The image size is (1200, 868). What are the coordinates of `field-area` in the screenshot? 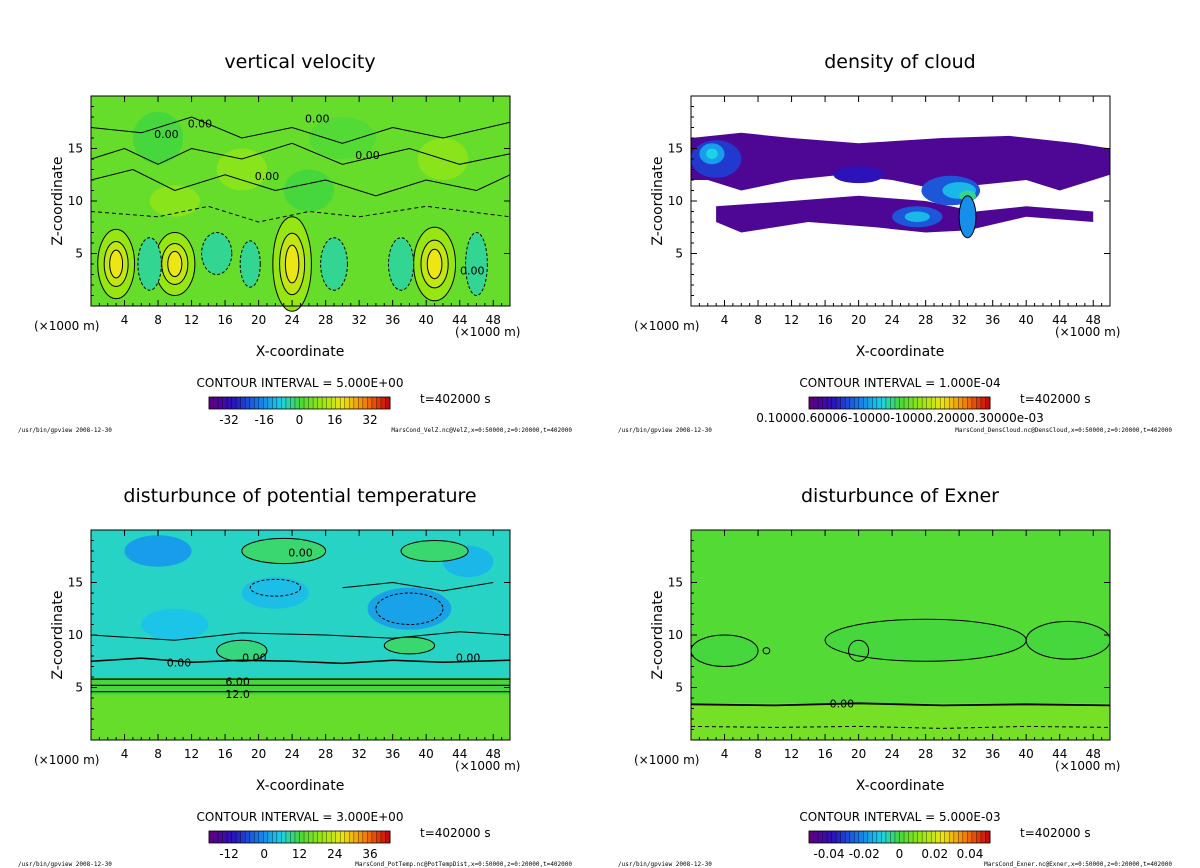 It's located at (900, 185).